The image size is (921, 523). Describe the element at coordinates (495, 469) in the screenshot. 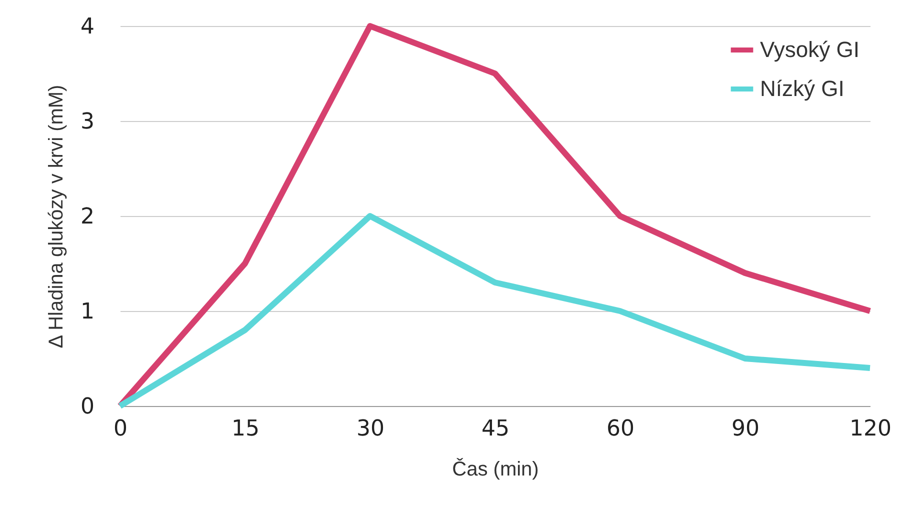

I see `x-axis-title: Čas (min)` at that location.